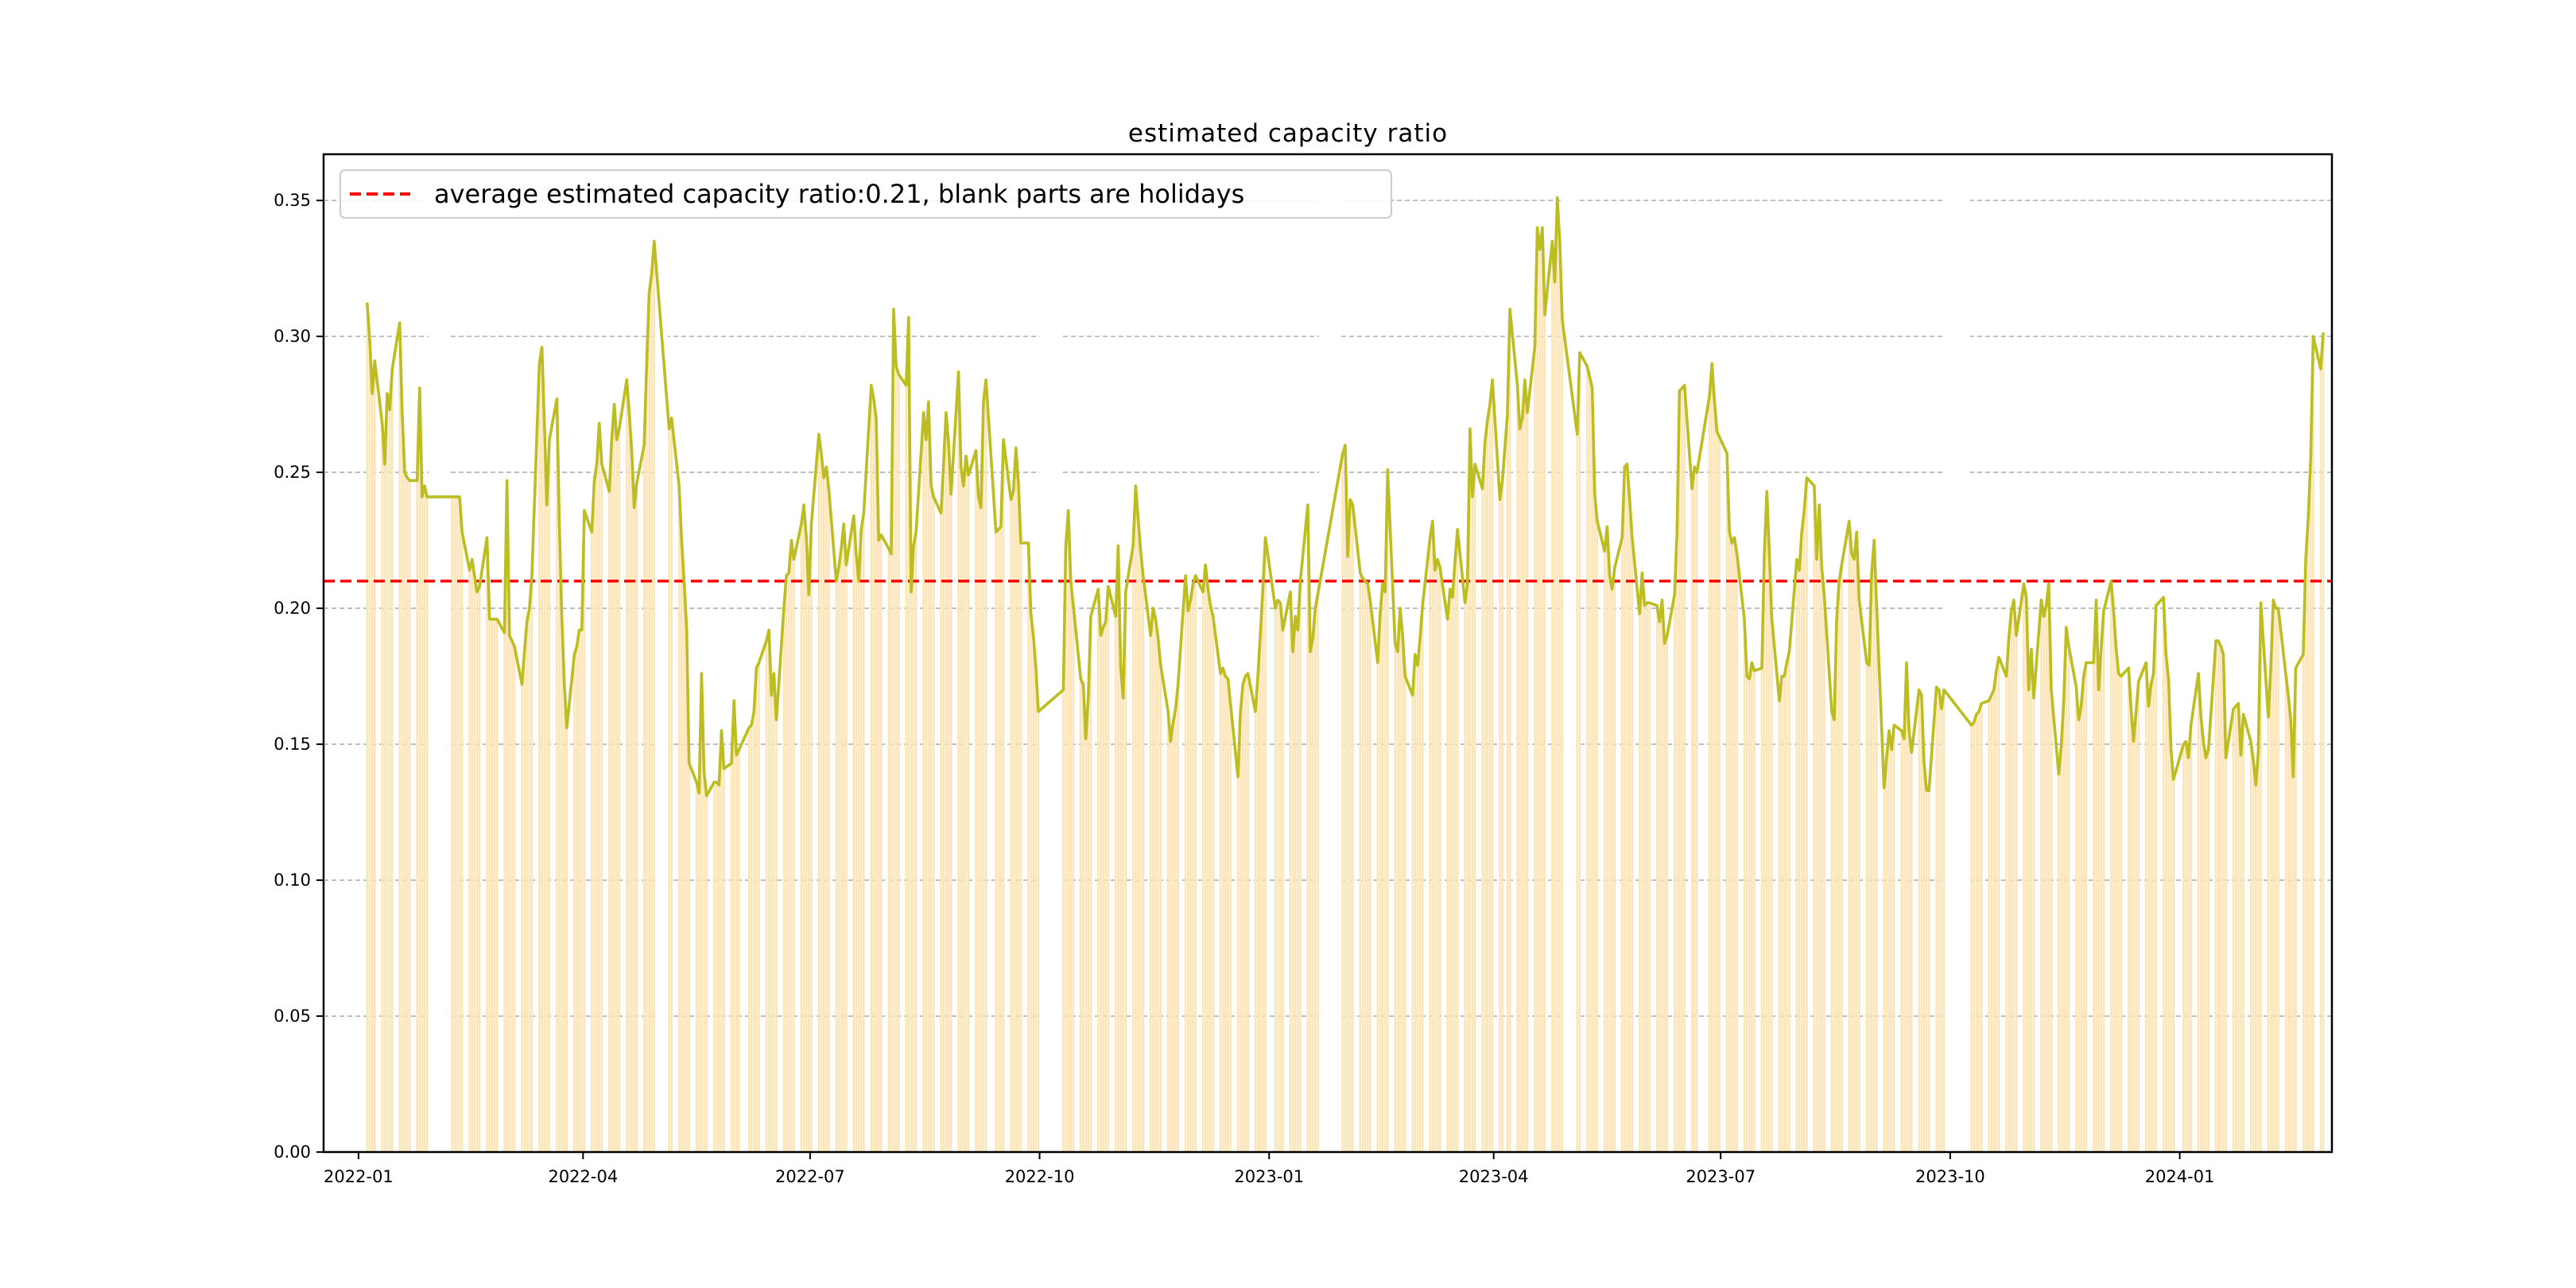 This screenshot has width=2576, height=1288. I want to click on y-tick-label: 0.25, so click(292, 473).